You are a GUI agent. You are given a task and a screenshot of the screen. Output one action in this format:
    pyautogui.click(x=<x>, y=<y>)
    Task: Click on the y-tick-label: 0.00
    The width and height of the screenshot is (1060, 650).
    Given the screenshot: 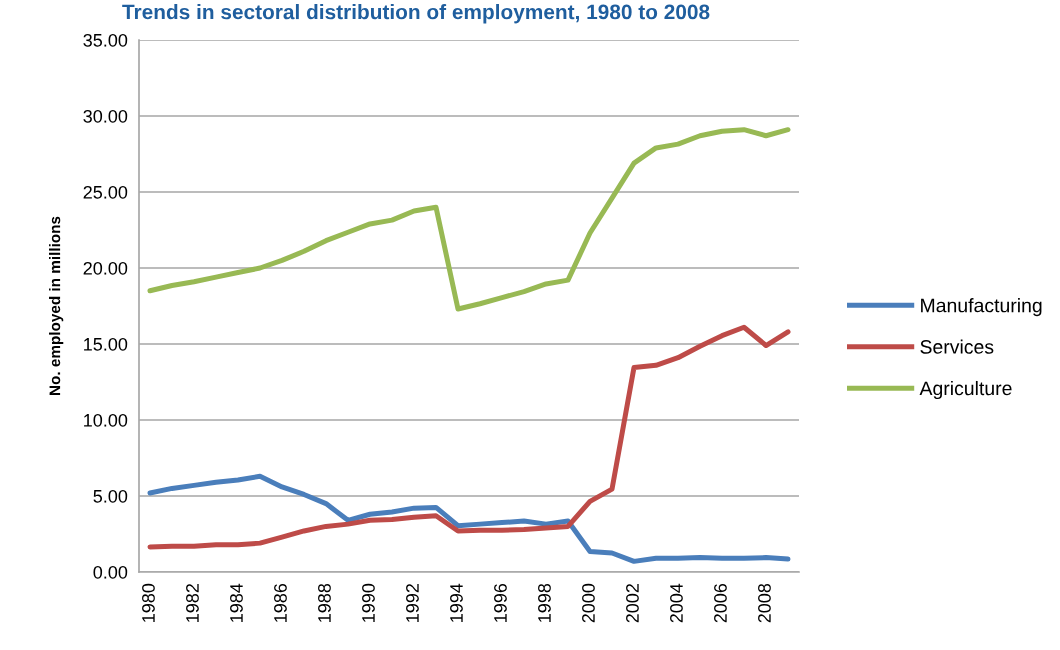 What is the action you would take?
    pyautogui.click(x=110, y=572)
    